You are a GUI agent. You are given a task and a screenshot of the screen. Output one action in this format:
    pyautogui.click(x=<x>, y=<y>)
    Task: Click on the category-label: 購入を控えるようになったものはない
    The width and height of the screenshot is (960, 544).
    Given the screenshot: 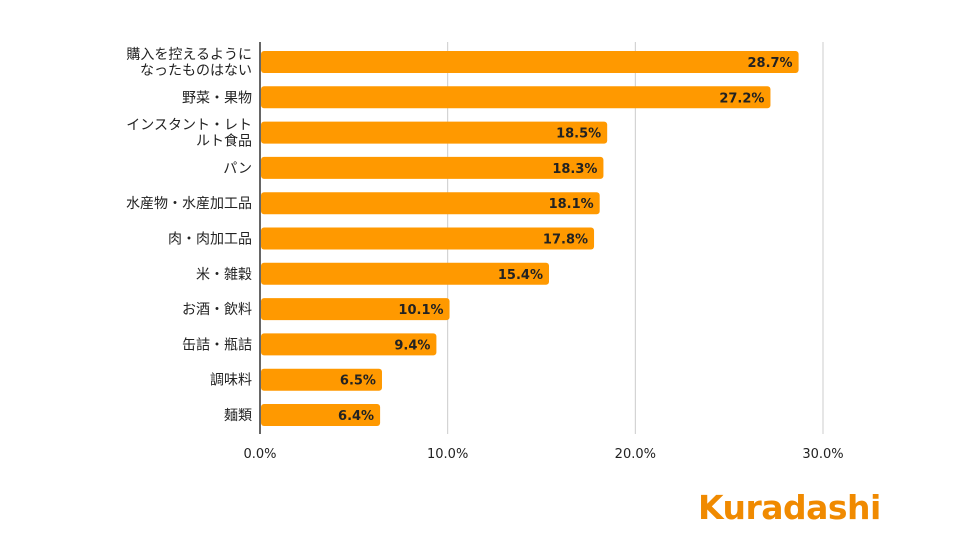 What is the action you would take?
    pyautogui.click(x=189, y=63)
    